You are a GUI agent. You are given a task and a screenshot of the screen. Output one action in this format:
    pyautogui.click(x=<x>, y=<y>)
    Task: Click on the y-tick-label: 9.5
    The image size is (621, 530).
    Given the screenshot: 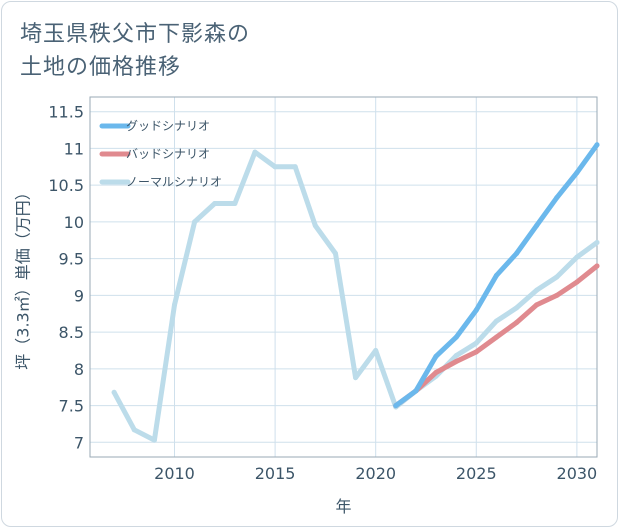 What is the action you would take?
    pyautogui.click(x=71, y=259)
    